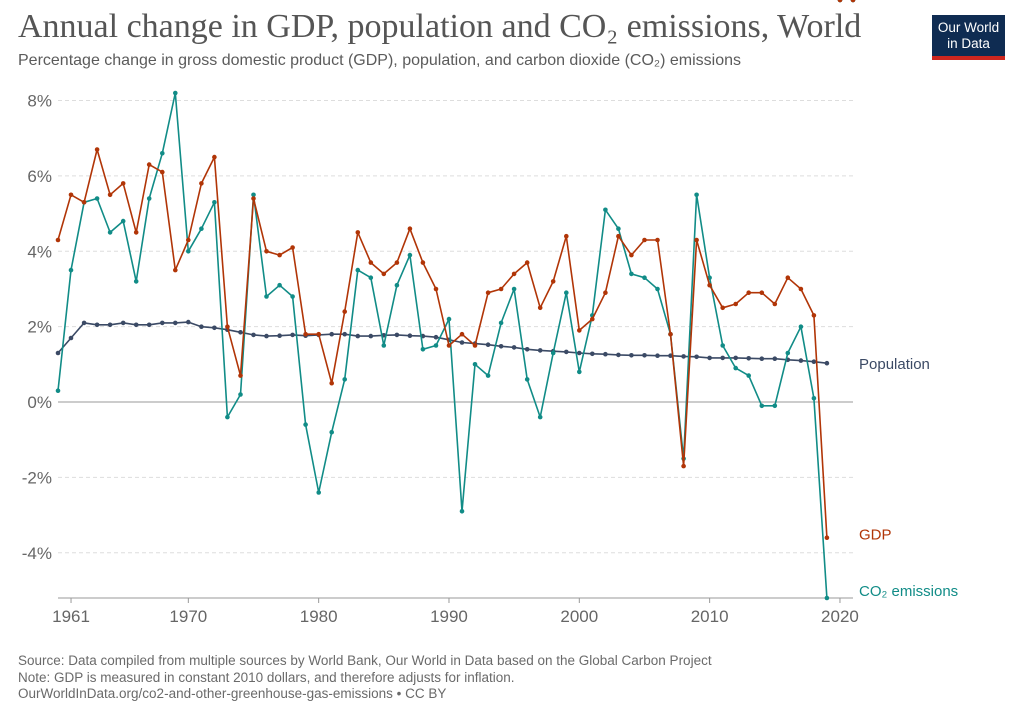 Image resolution: width=1024 pixels, height=722 pixels. I want to click on series-end-label: Population, so click(894, 364).